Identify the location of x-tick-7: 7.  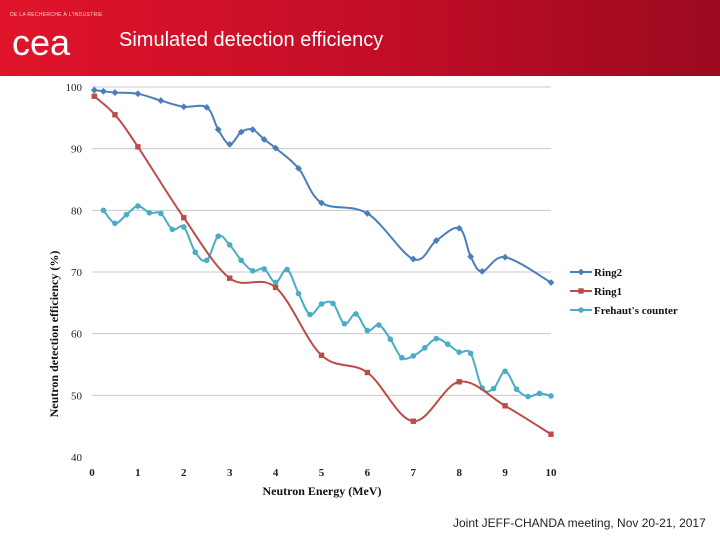
(414, 473).